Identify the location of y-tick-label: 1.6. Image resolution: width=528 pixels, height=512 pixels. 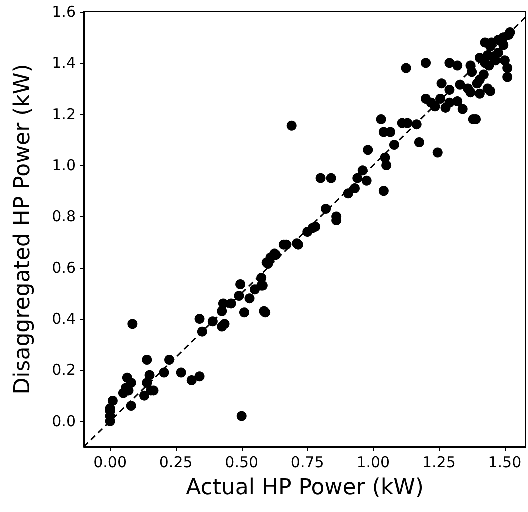
(64, 12).